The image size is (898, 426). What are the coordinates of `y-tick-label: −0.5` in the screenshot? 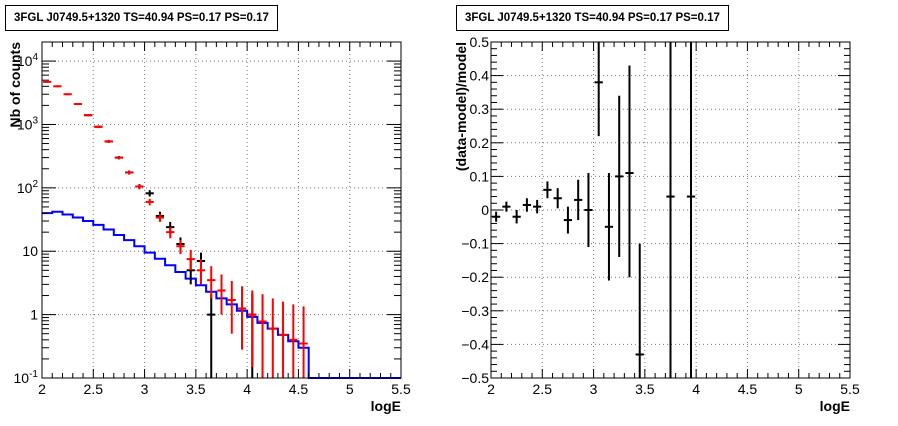 It's located at (475, 378).